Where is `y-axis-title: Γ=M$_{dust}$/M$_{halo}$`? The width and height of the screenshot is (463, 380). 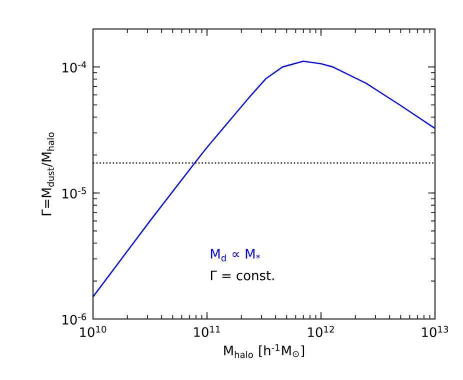
y-axis-title: Γ=M$_{dust}$/M$_{halo}$ is located at coordinates (48, 174).